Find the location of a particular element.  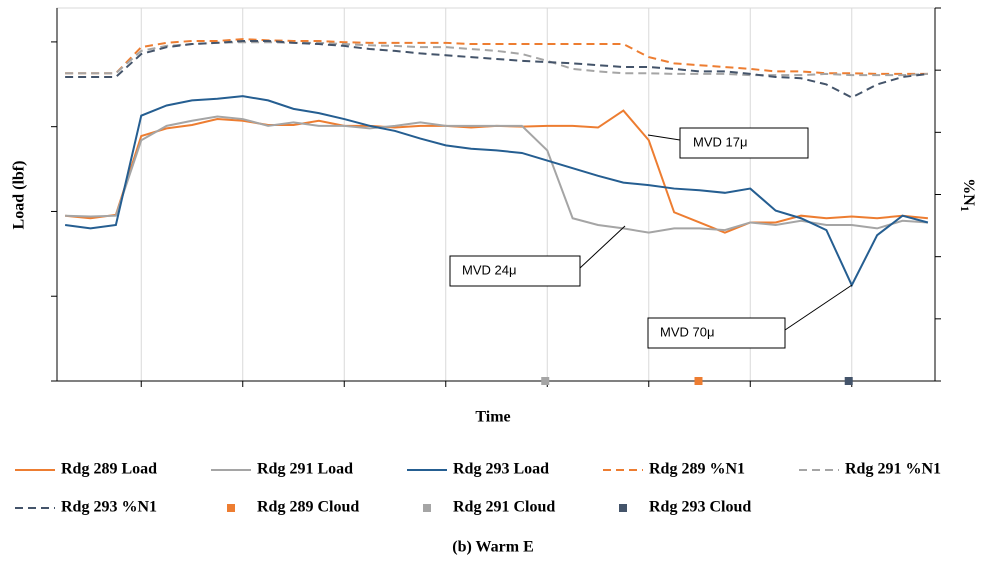

y-axis-label: Load (lbf) is located at coordinates (19, 195).